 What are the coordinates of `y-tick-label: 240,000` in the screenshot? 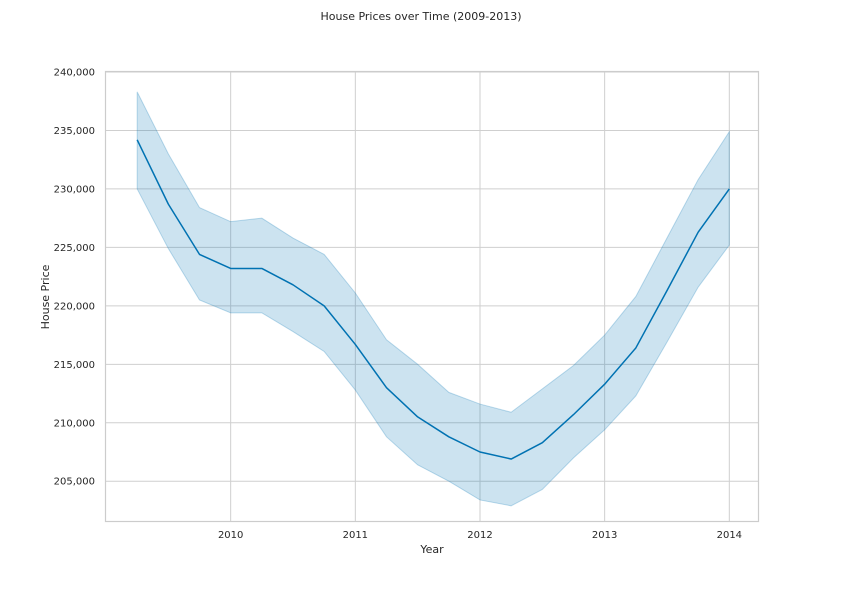 It's located at (74, 73).